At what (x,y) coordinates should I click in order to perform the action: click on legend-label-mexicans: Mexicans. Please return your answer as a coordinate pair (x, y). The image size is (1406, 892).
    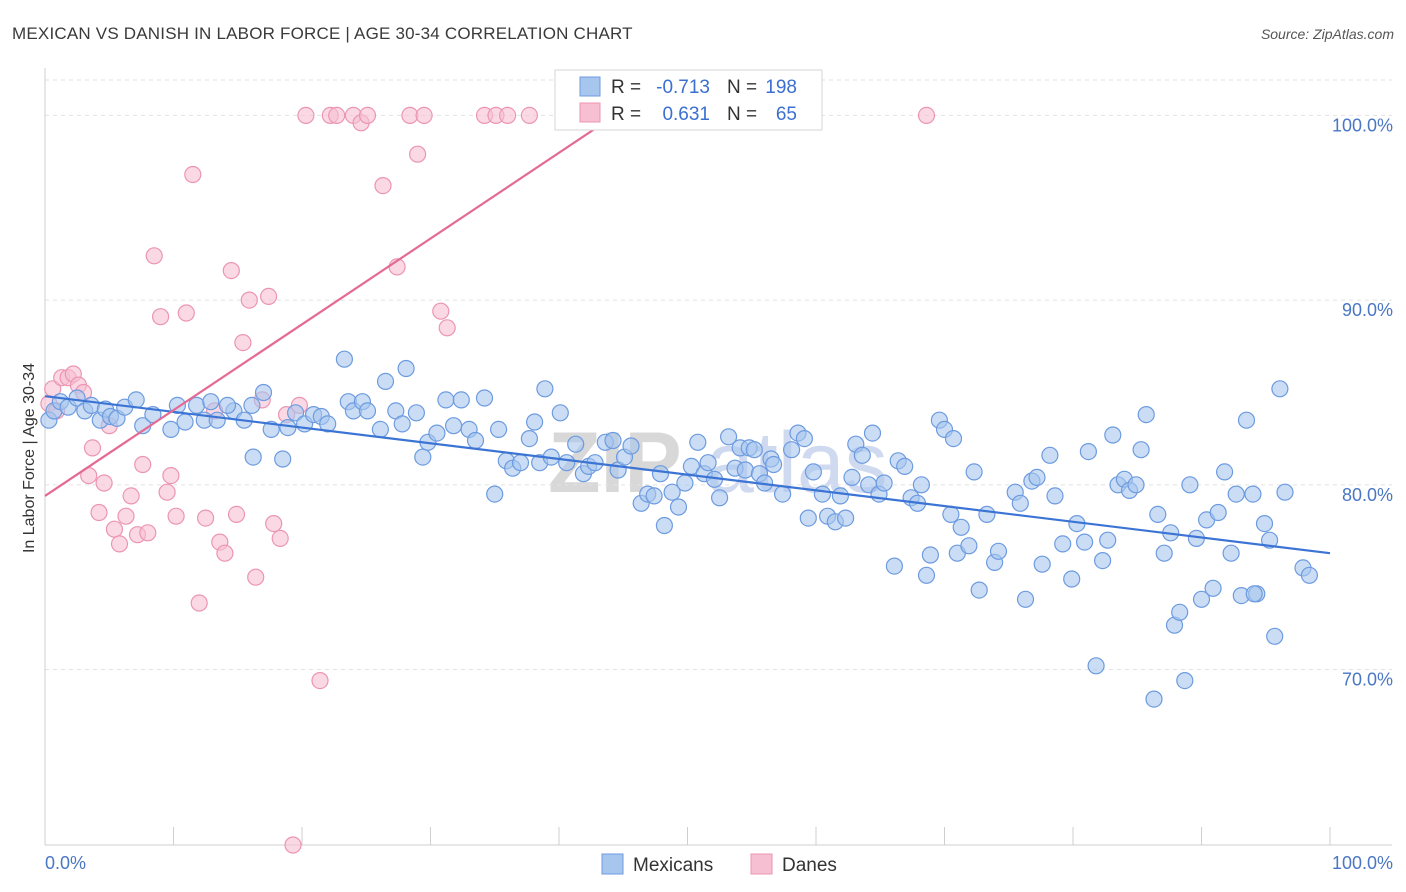
    Looking at the image, I should click on (673, 865).